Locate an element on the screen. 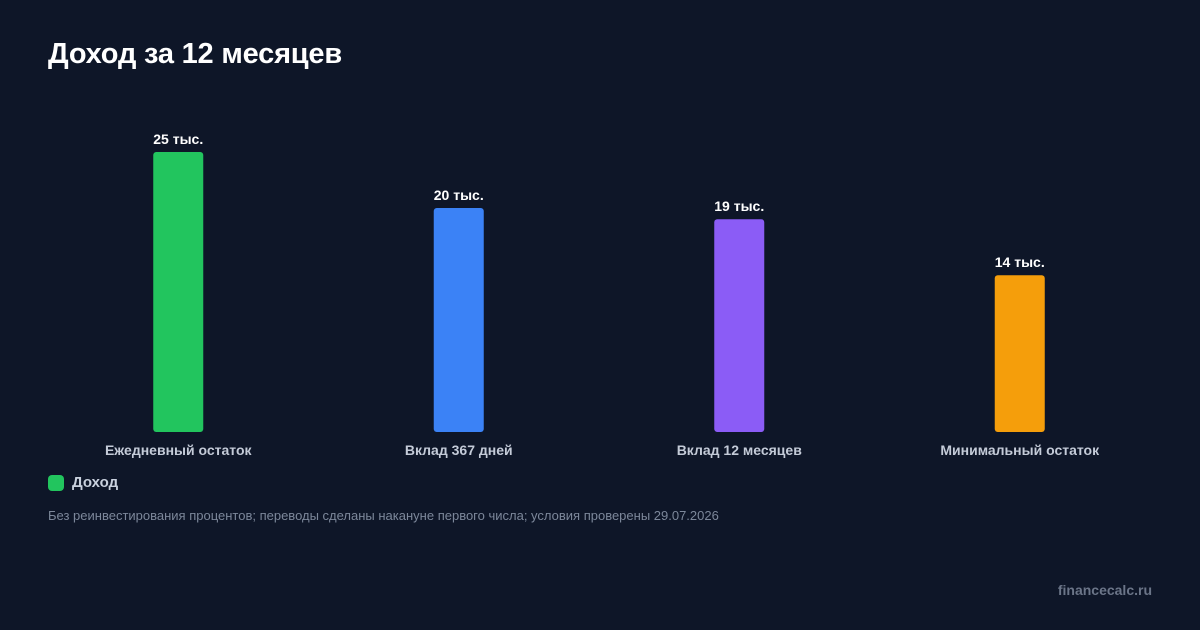  page-title: Доход за 12 месяцев is located at coordinates (195, 54).